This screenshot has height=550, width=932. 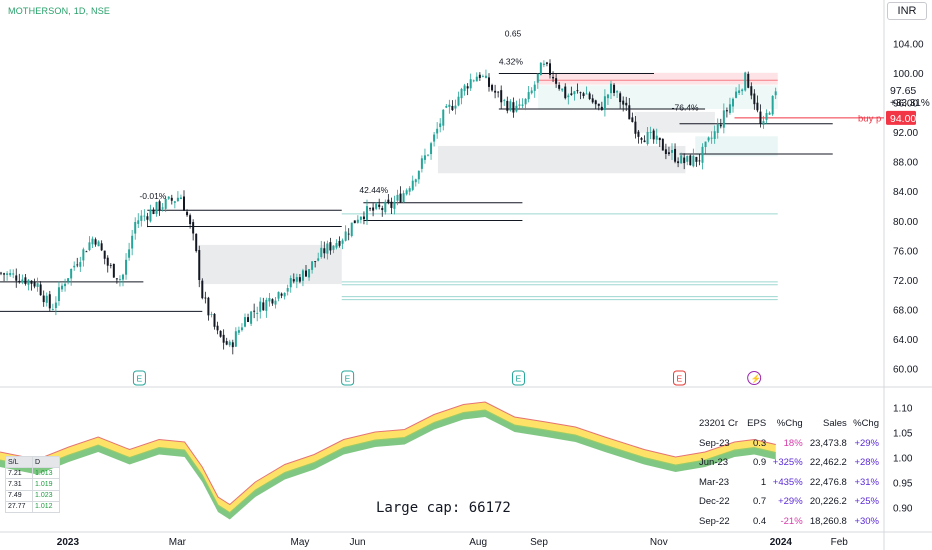 I want to click on sl-value: 7.49, so click(x=19, y=495).